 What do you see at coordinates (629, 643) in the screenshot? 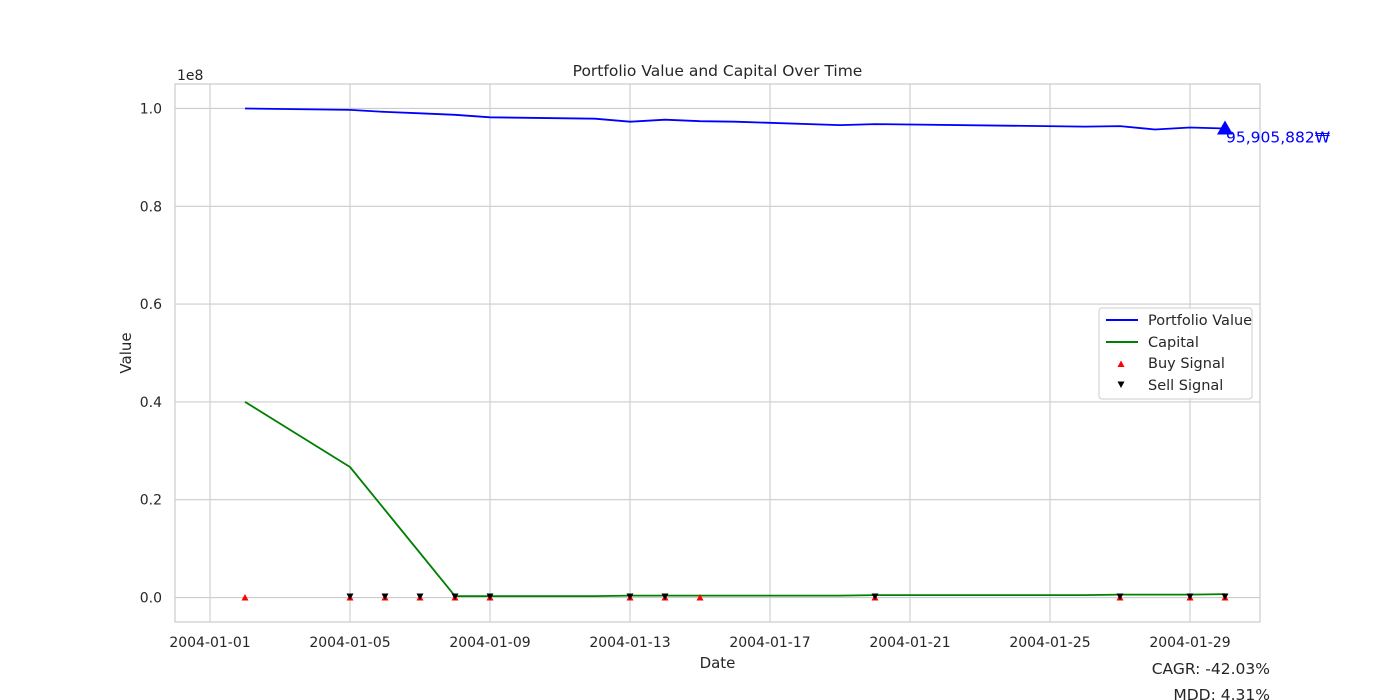
I see `x-tick-label: 2004-01-13` at bounding box center [629, 643].